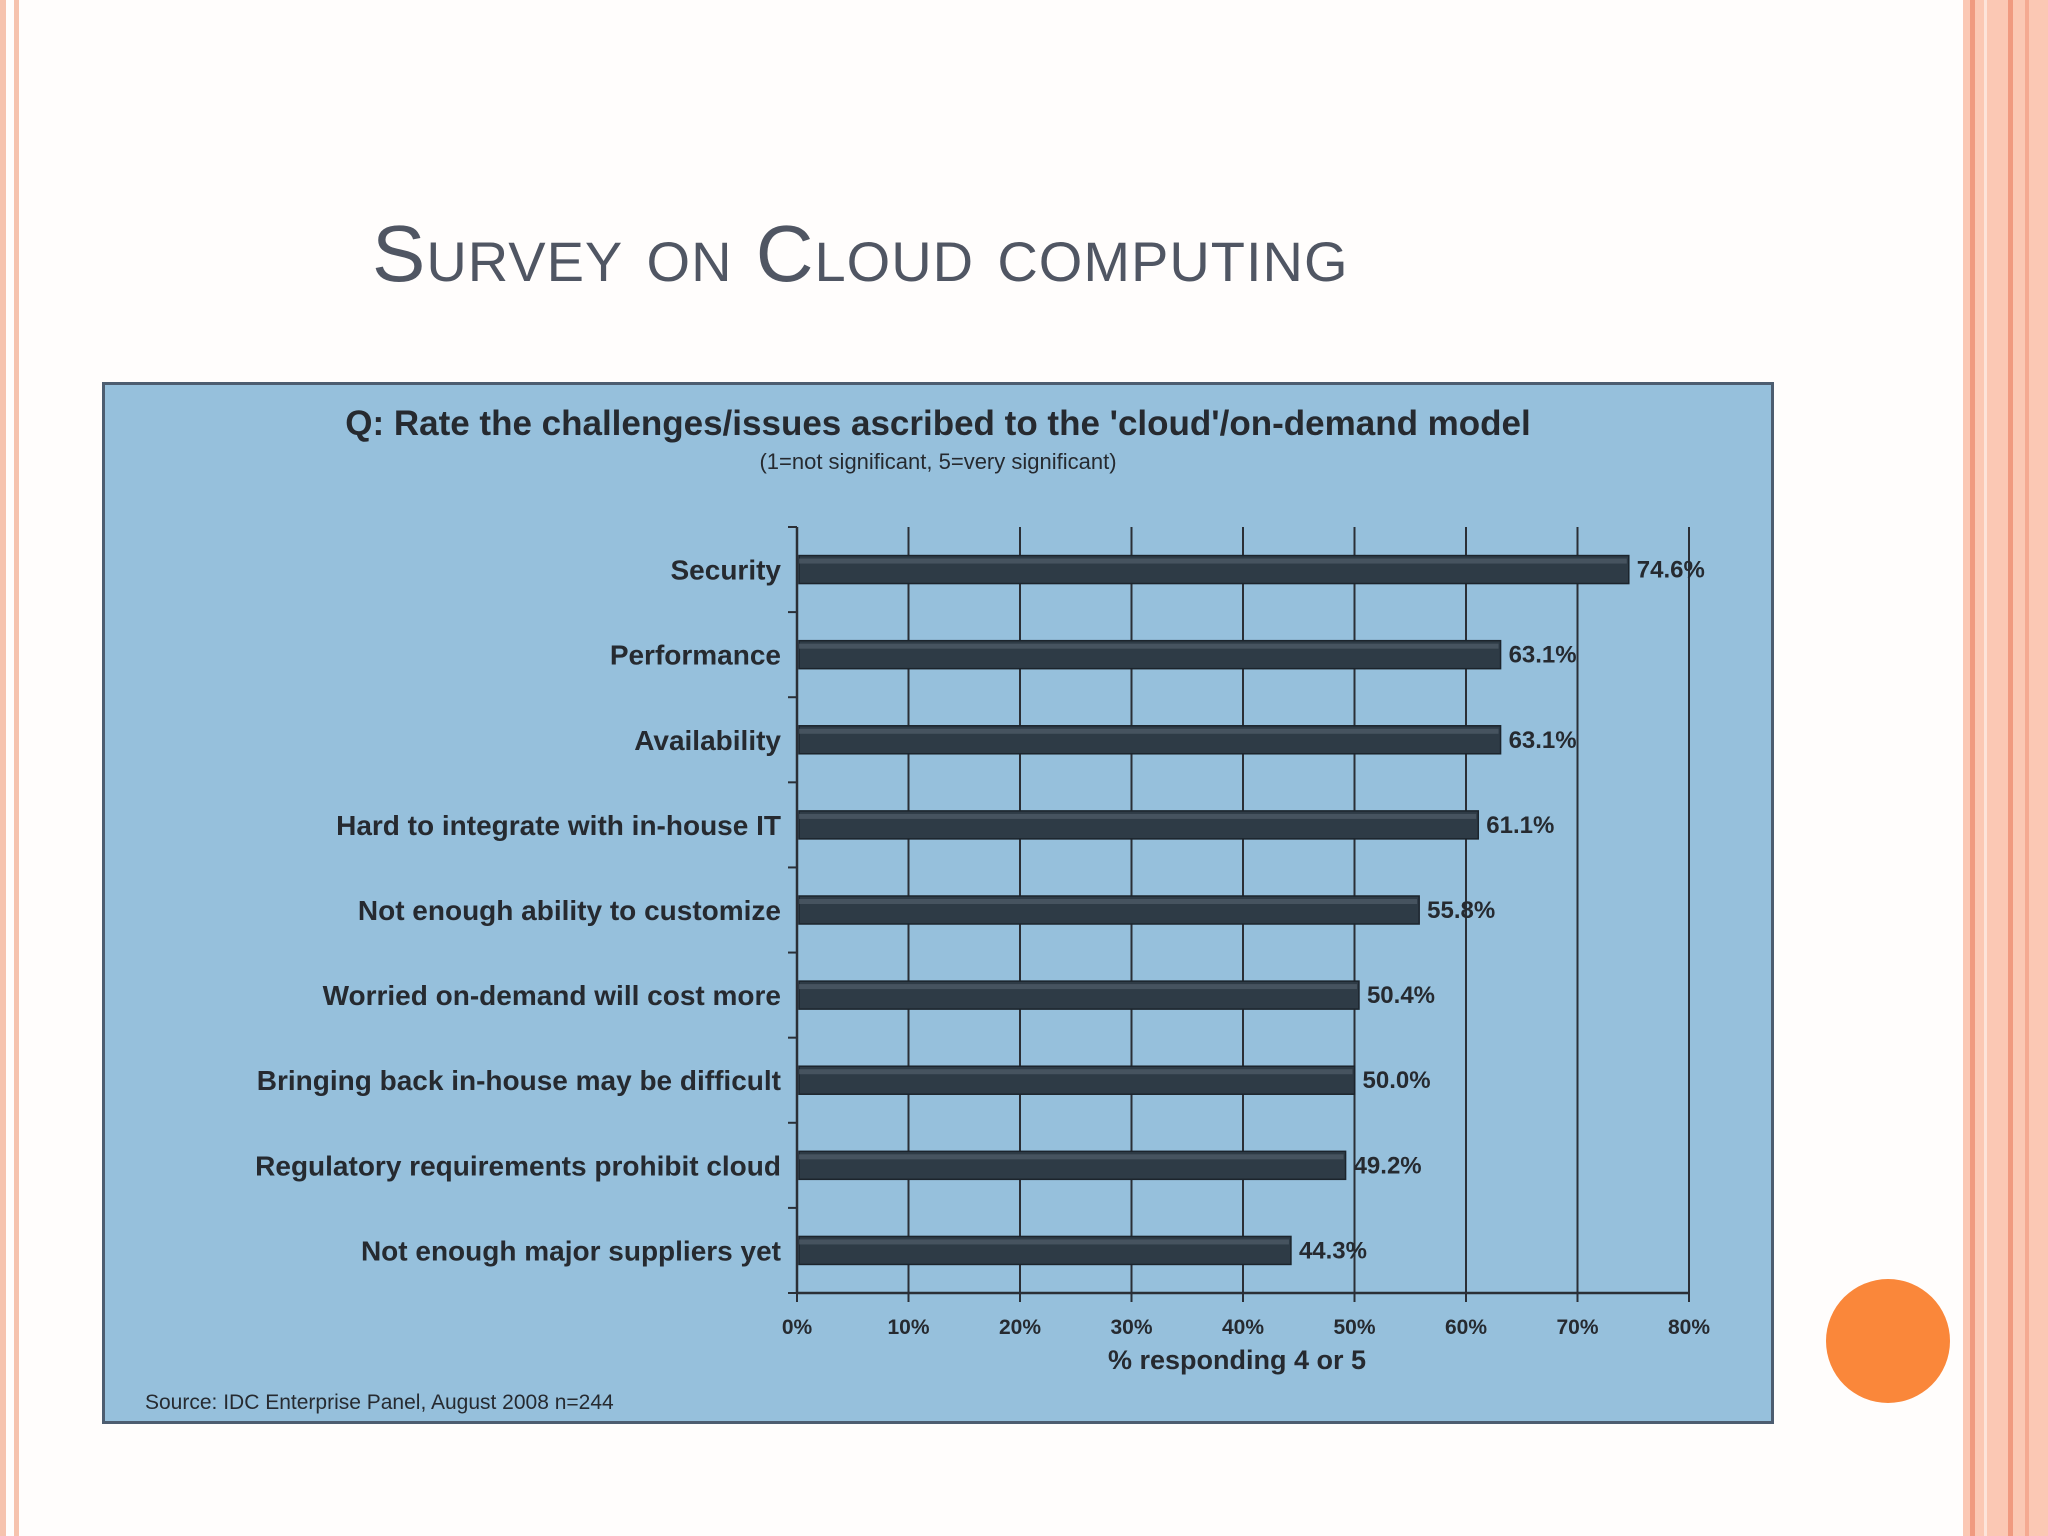 Image resolution: width=2048 pixels, height=1536 pixels. I want to click on x-tick-label: 70%, so click(1577, 1327).